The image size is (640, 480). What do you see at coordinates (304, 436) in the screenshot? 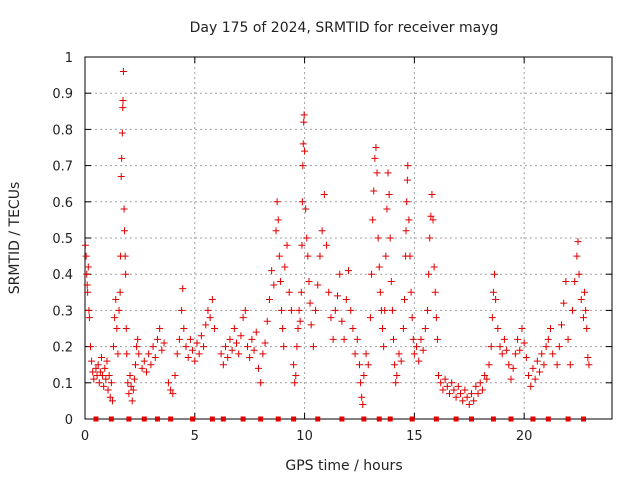
I see `x-tick-label: 10` at bounding box center [304, 436].